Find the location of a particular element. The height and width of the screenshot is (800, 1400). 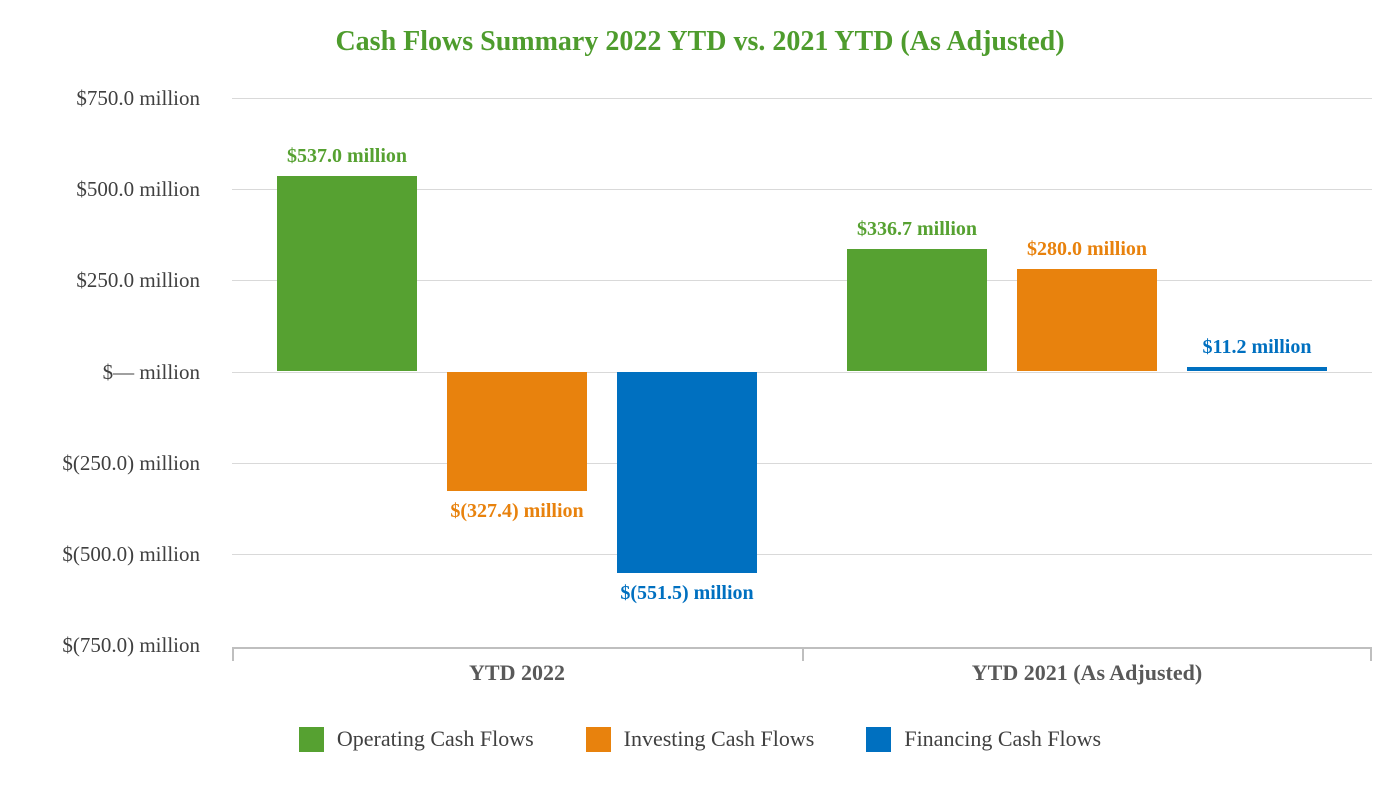

y-tick-label: $— million is located at coordinates (151, 371).